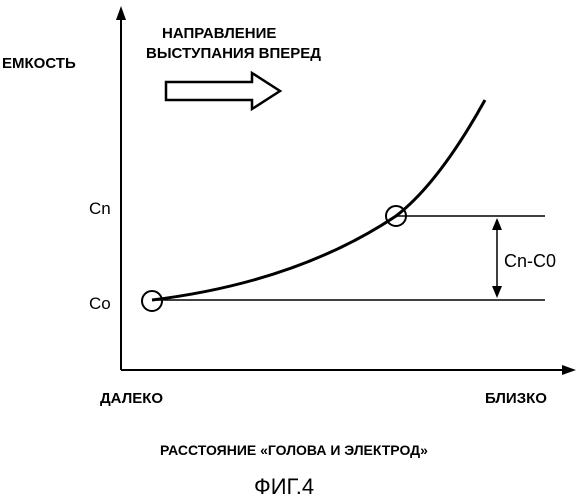 The width and height of the screenshot is (577, 500). What do you see at coordinates (121, 13) in the screenshot?
I see `y-axis-arrow` at bounding box center [121, 13].